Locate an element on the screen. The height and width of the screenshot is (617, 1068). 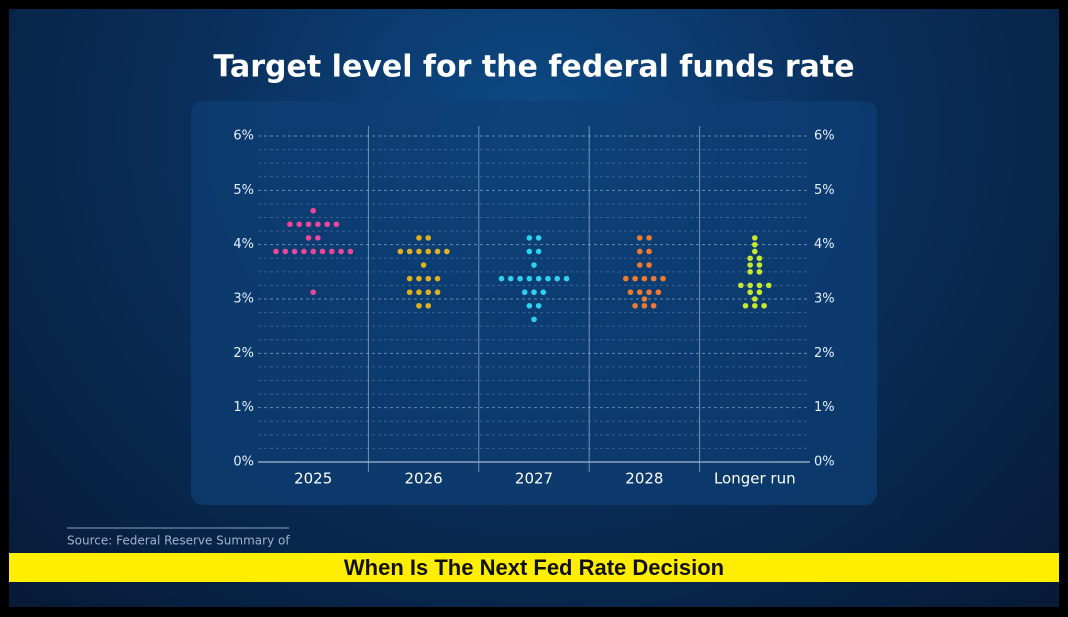
x-tick-label: 2027 is located at coordinates (534, 479).